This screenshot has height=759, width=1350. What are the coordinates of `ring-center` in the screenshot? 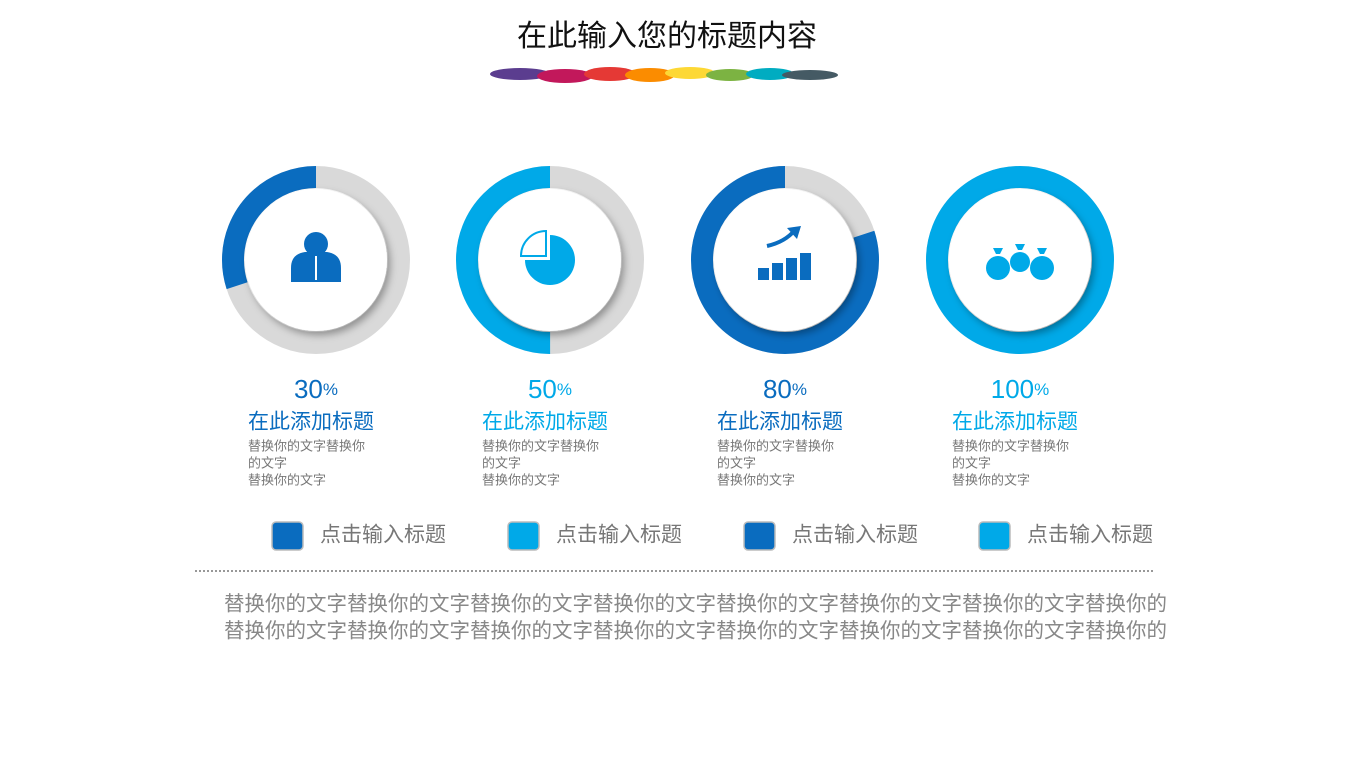 It's located at (785, 260).